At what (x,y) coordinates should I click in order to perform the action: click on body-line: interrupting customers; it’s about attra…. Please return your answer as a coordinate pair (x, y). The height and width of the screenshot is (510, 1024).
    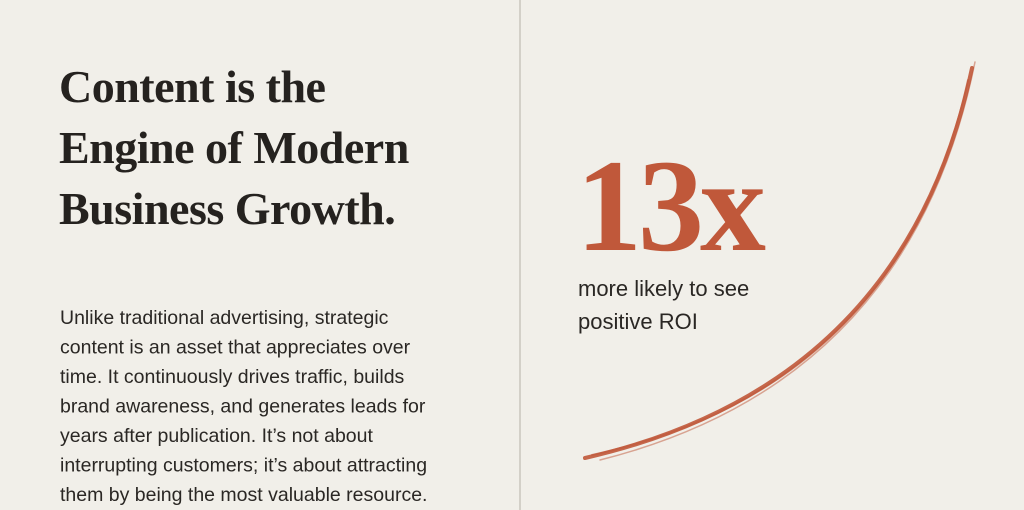
    Looking at the image, I should click on (243, 466).